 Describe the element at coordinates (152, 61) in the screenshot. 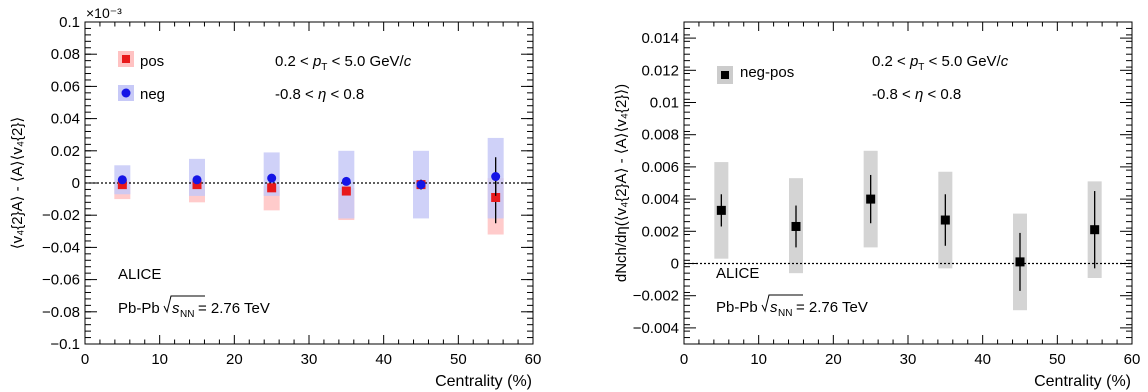

I see `legend-pos-label: pos` at that location.